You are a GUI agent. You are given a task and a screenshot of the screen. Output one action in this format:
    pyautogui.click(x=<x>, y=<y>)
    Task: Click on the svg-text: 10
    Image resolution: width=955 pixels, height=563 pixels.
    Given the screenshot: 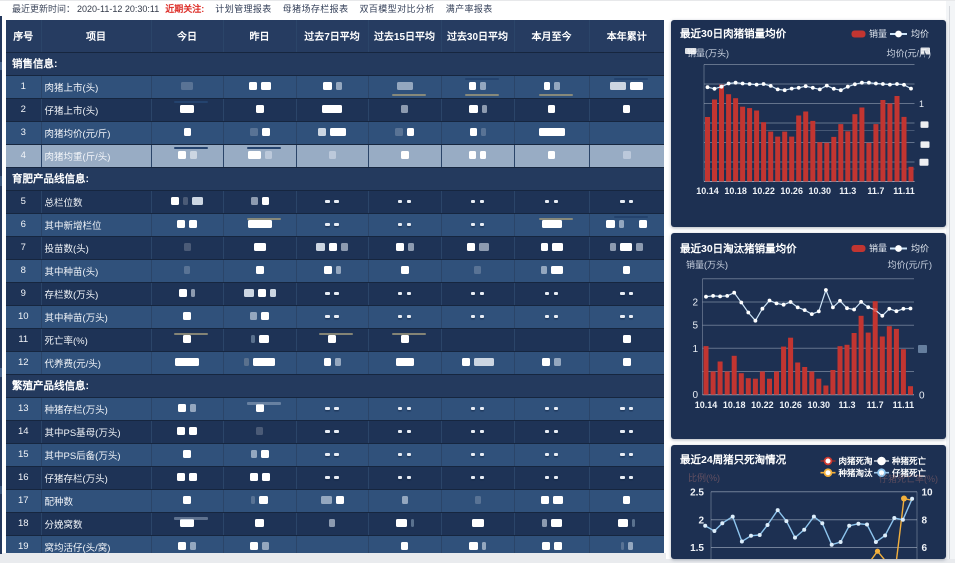 What is the action you would take?
    pyautogui.click(x=928, y=492)
    